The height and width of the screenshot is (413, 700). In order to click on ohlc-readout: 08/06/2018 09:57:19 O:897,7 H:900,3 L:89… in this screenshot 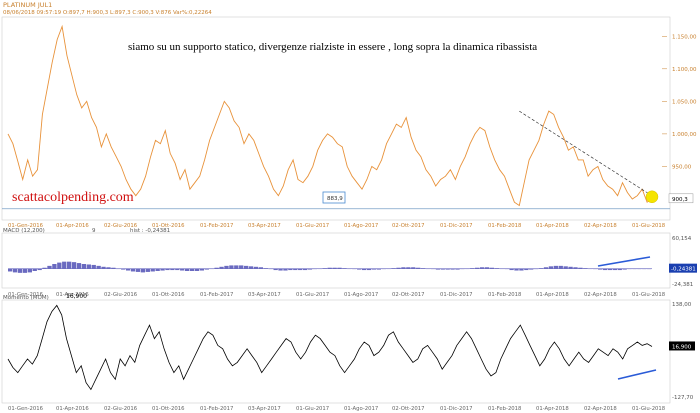, I will do `click(107, 13)`.